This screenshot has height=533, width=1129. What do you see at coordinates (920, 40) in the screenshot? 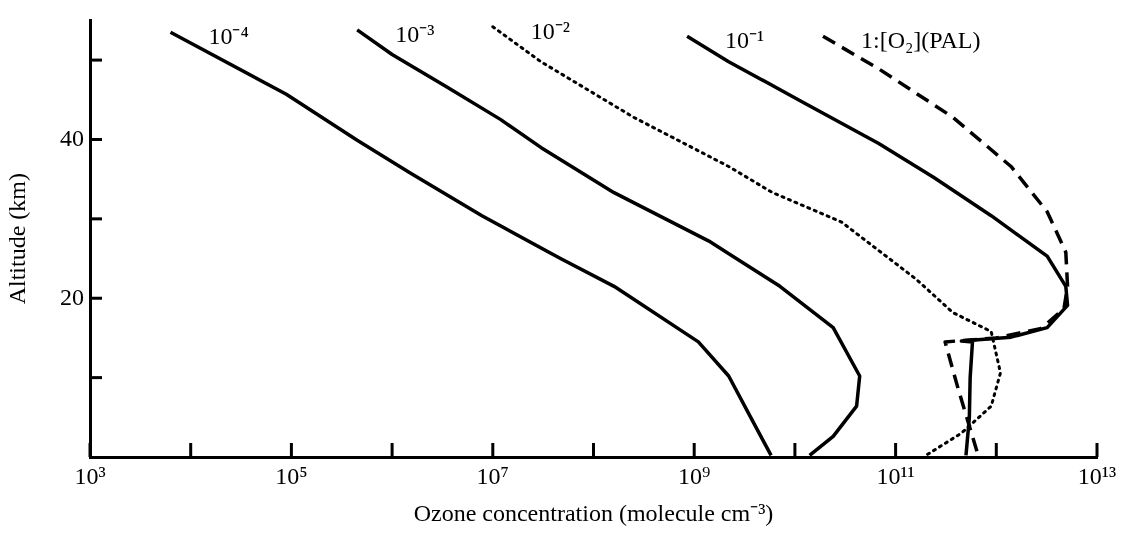
I see `series-label: 1:[O₂](PAL)` at bounding box center [920, 40].